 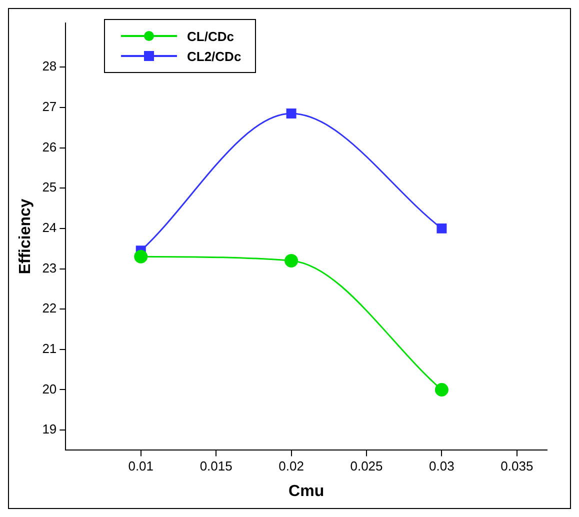 What do you see at coordinates (49, 106) in the screenshot?
I see `y-tick-label: 27` at bounding box center [49, 106].